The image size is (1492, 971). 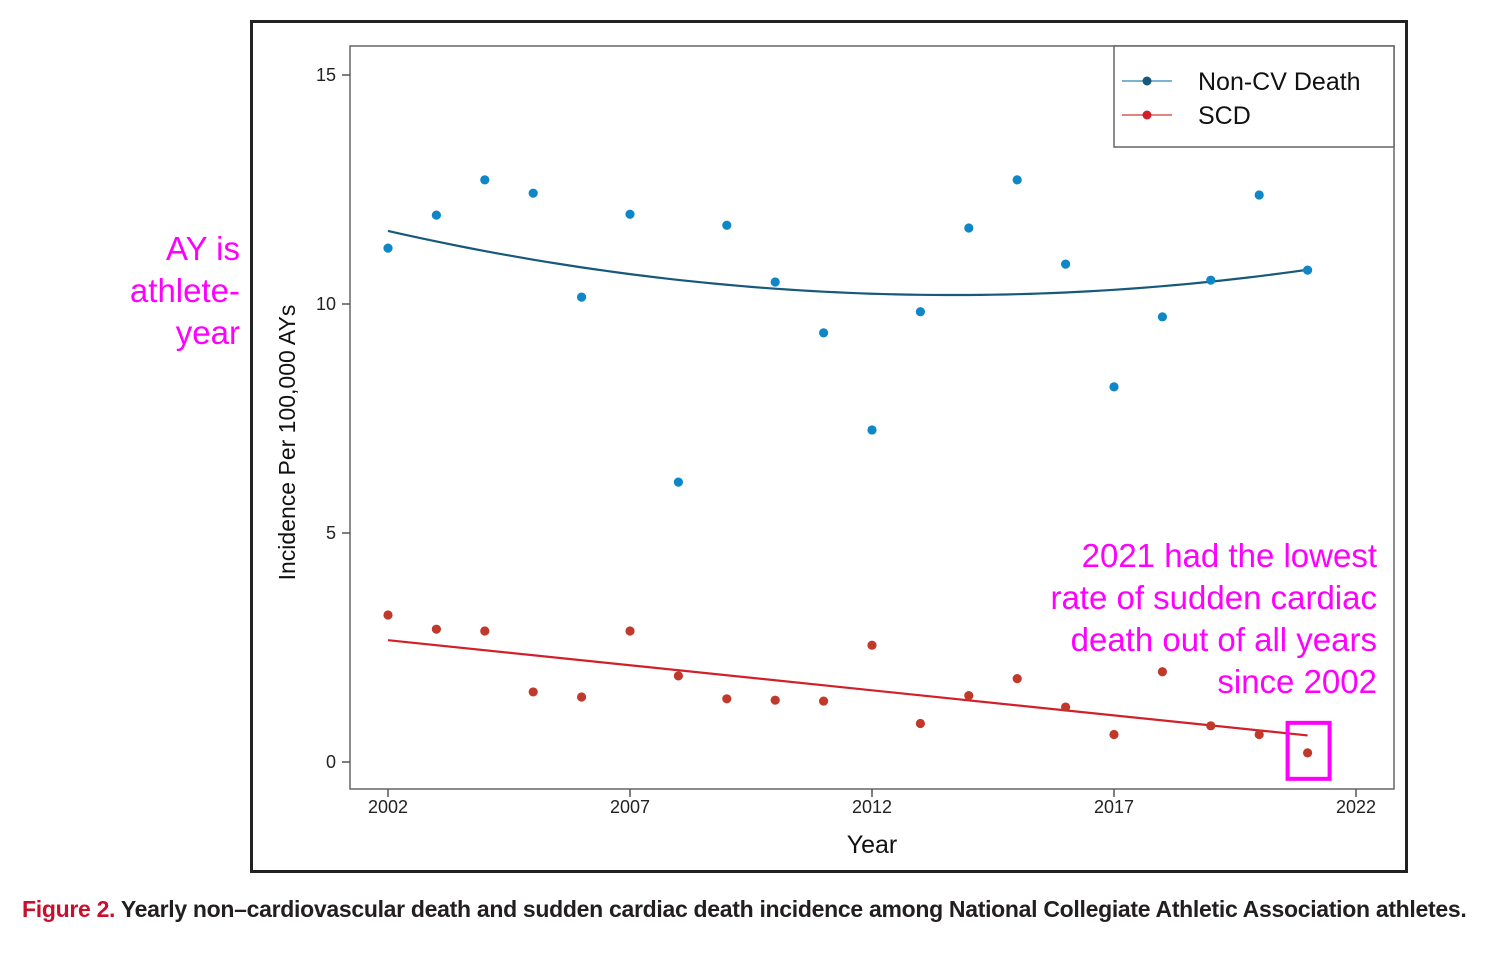 What do you see at coordinates (203, 248) in the screenshot?
I see `annotation-line: AY is` at bounding box center [203, 248].